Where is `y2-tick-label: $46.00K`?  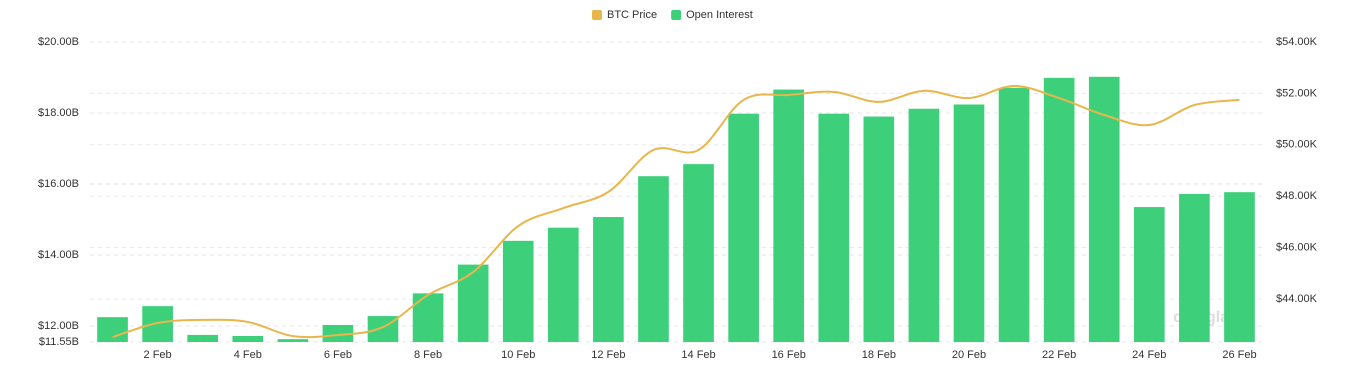 y2-tick-label: $46.00K is located at coordinates (1297, 248).